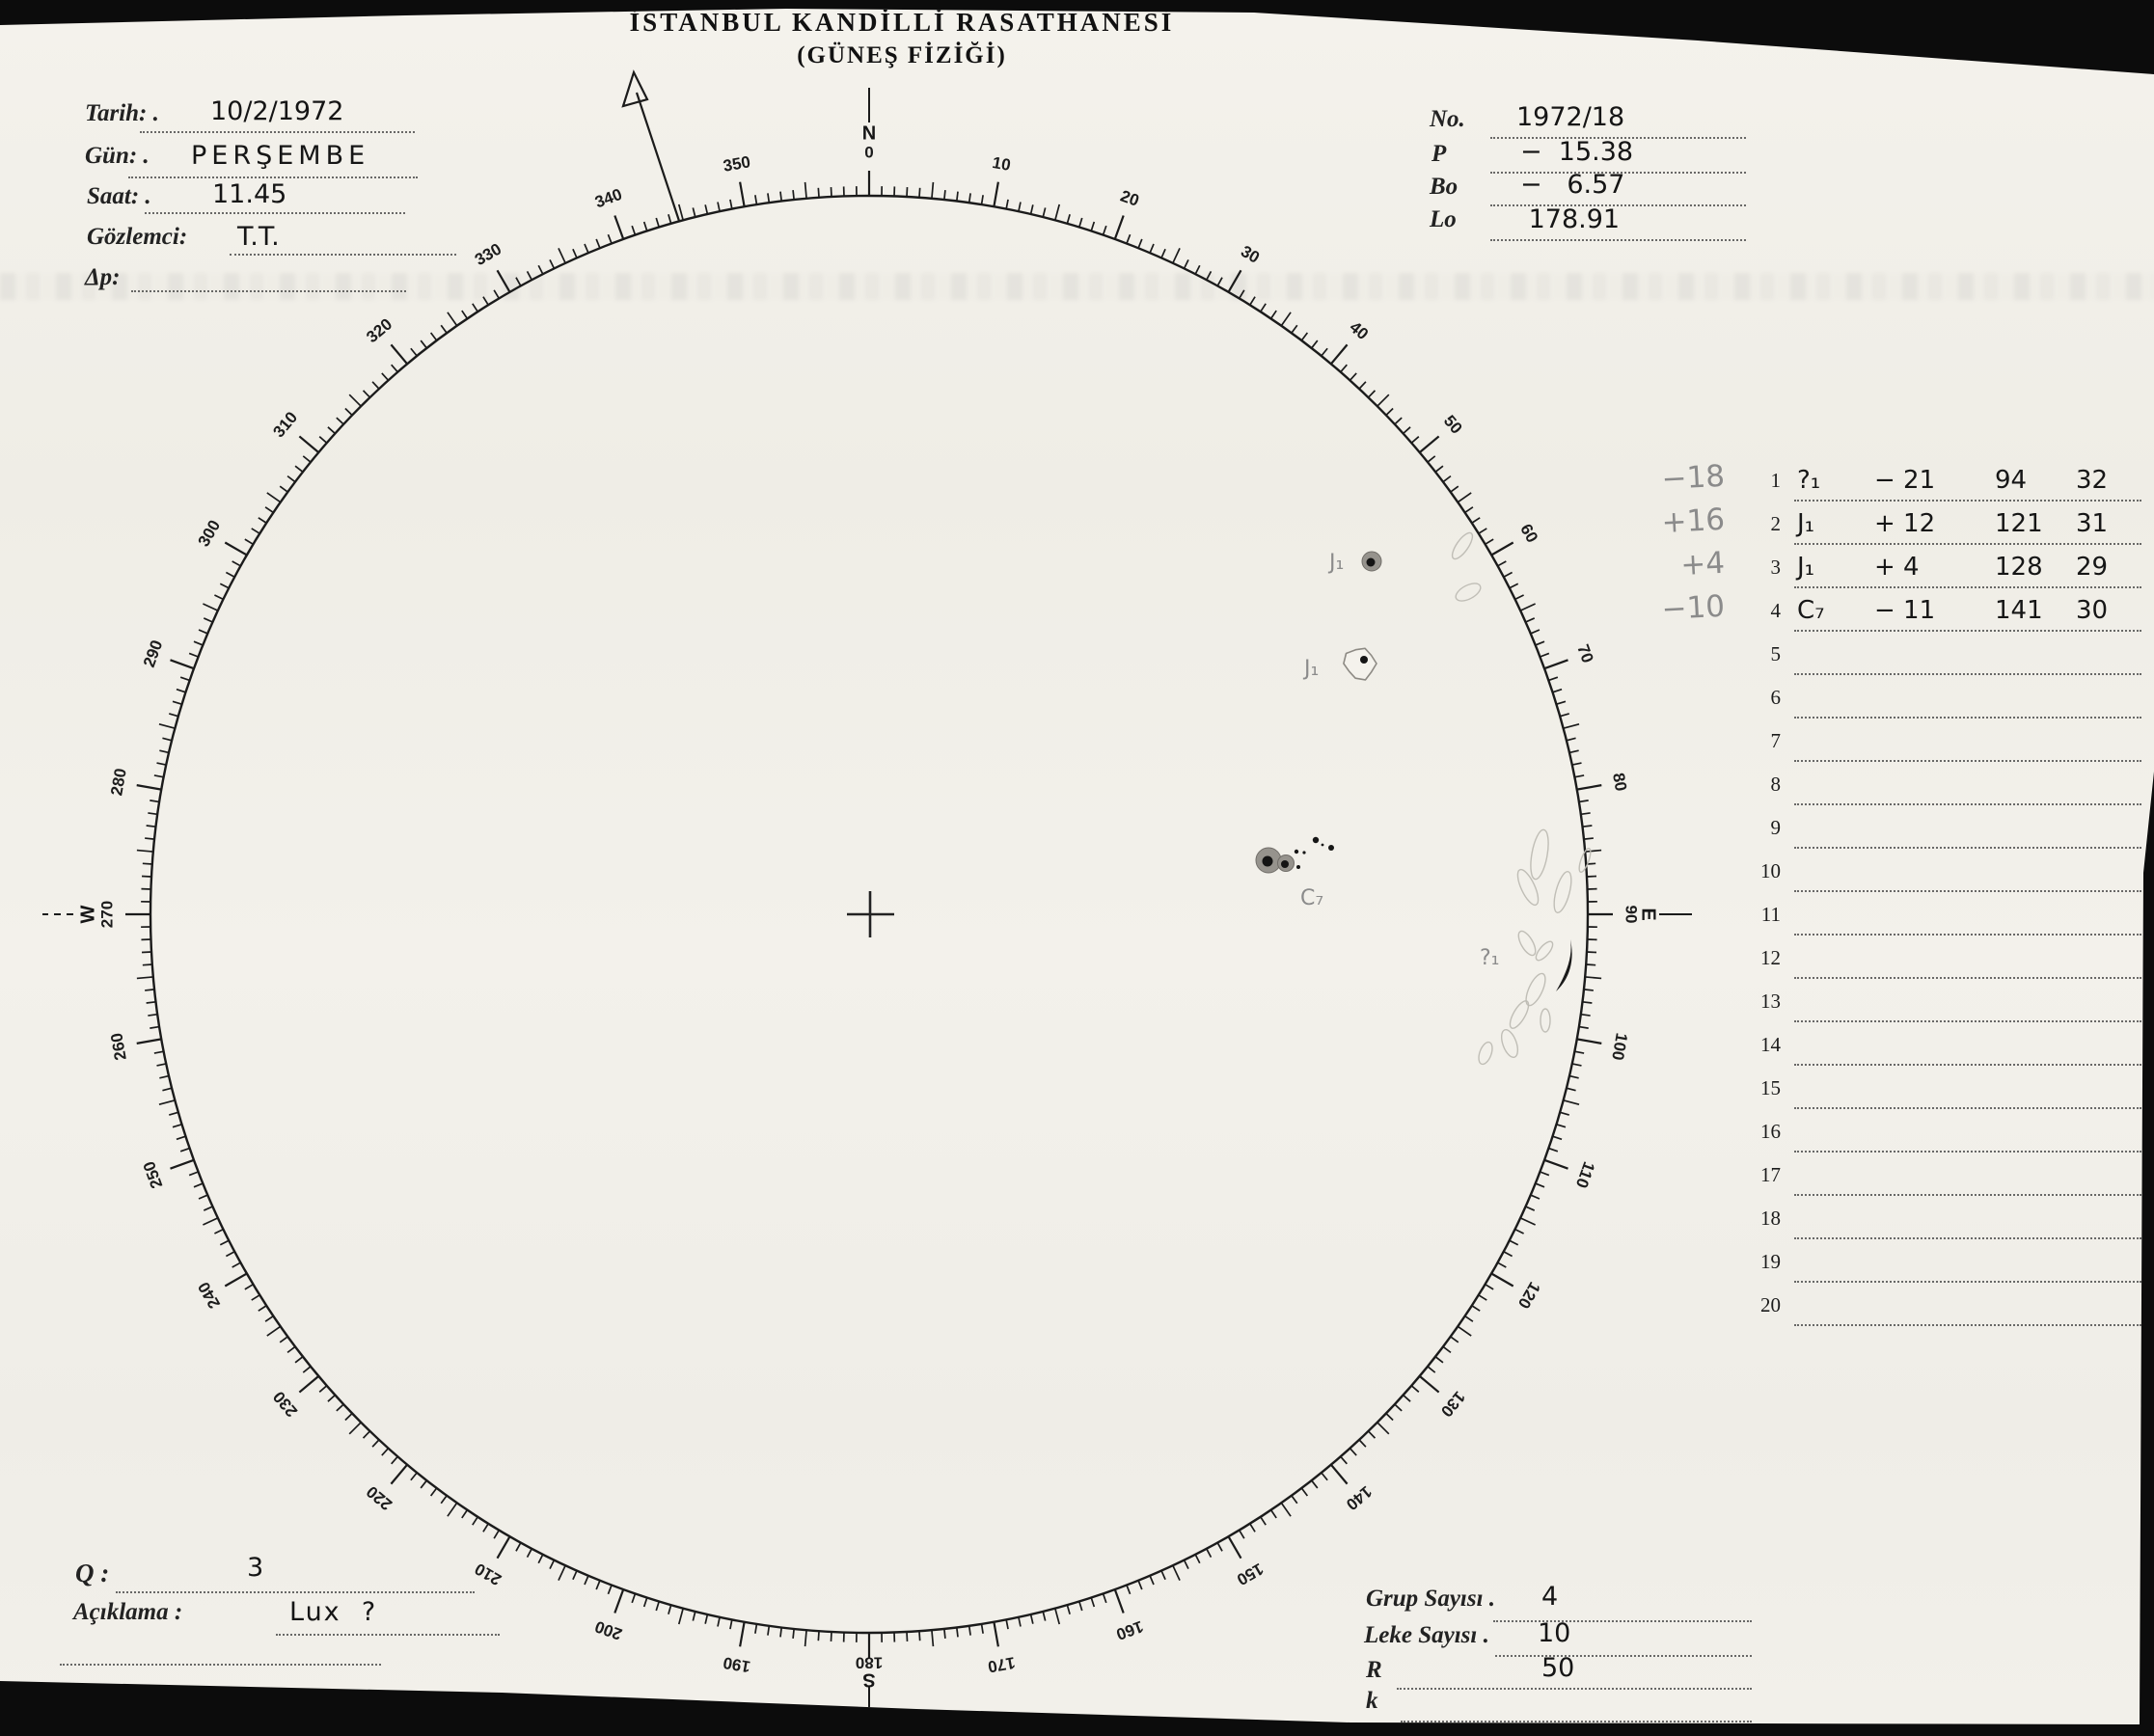  Describe the element at coordinates (2019, 523) in the screenshot. I see `group-longitude: 121` at that location.